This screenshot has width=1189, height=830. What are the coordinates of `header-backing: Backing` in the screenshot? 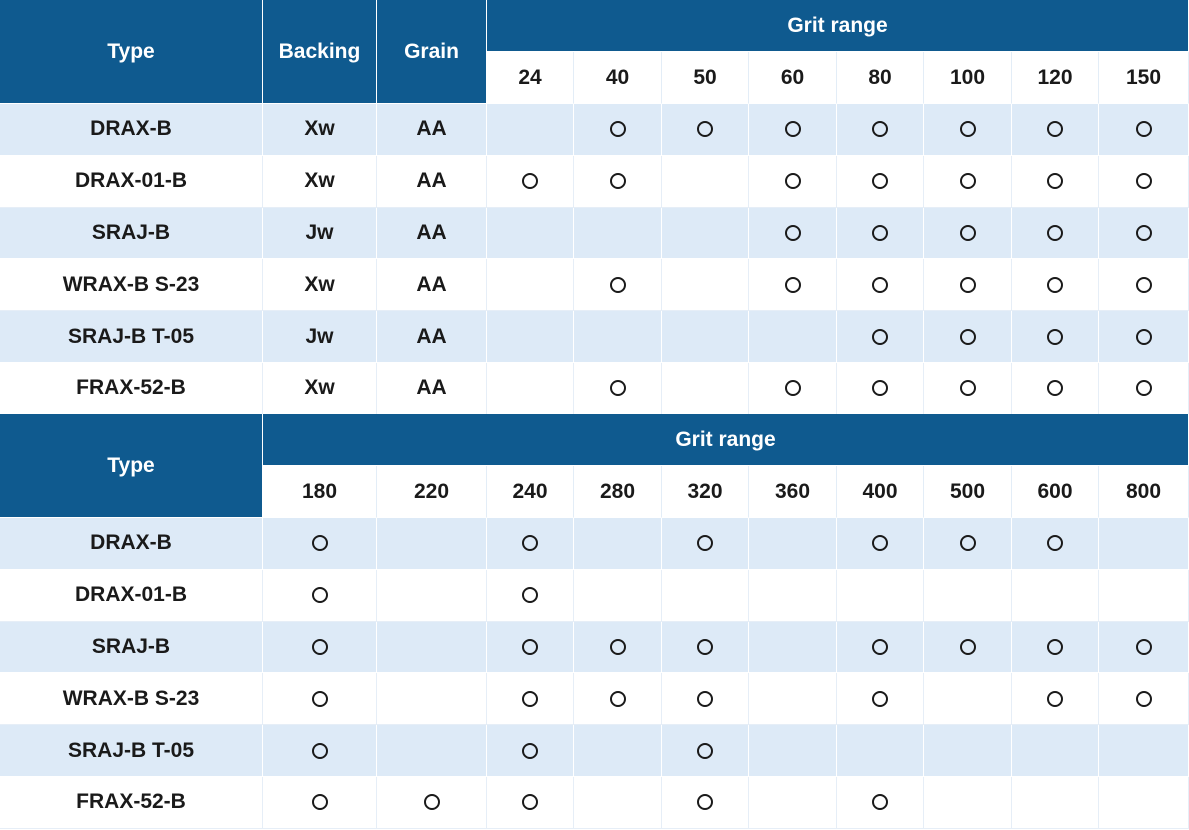 It's located at (320, 52).